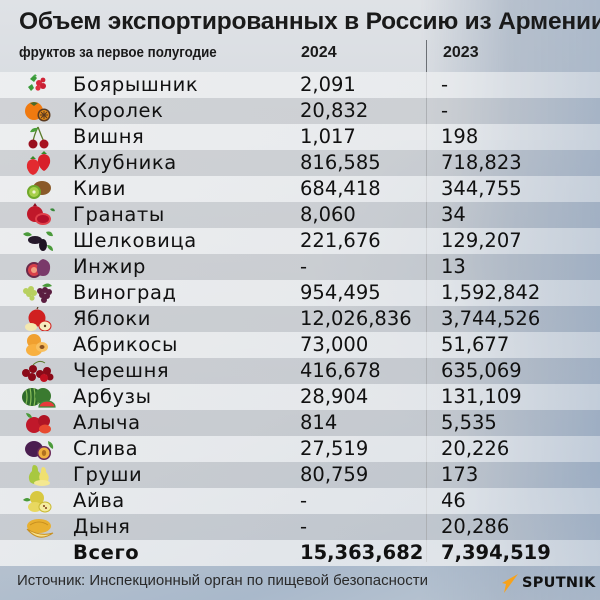 The height and width of the screenshot is (600, 600). I want to click on fruit-name: Дыня, so click(102, 526).